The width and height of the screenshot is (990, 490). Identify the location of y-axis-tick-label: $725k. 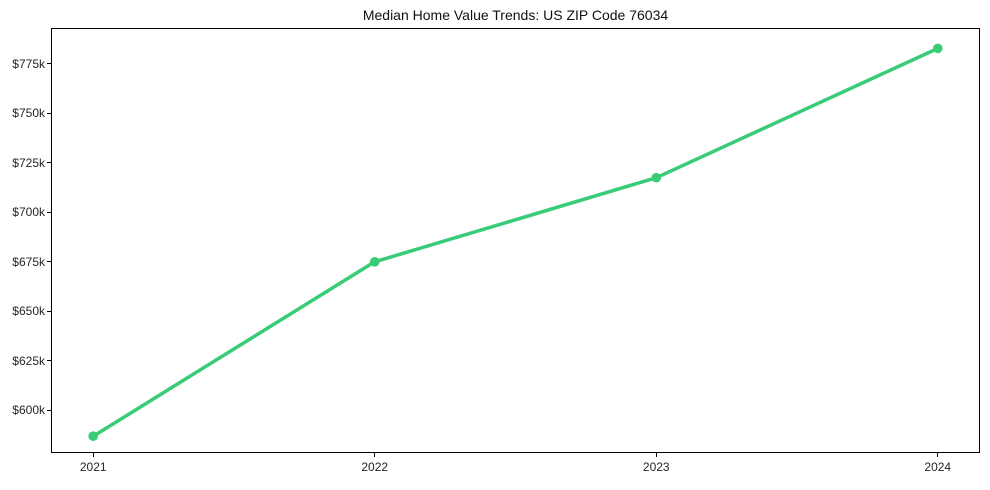
(28, 162).